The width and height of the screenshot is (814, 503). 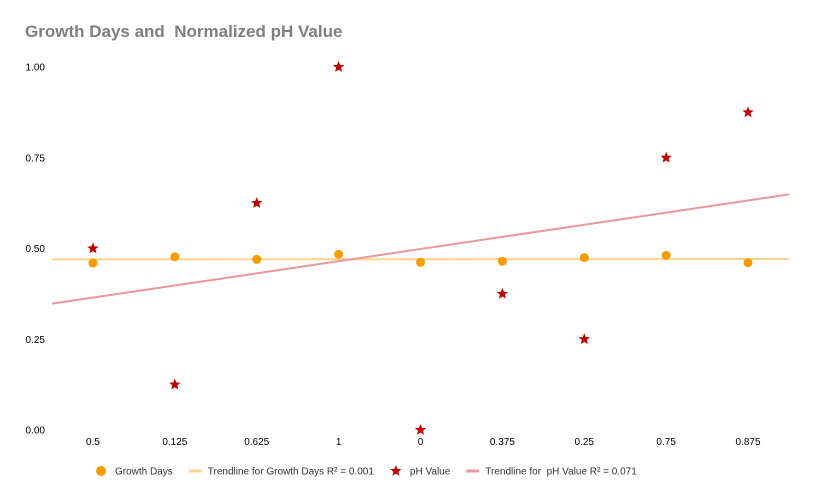 What do you see at coordinates (174, 442) in the screenshot?
I see `x-tick-label: 0.125` at bounding box center [174, 442].